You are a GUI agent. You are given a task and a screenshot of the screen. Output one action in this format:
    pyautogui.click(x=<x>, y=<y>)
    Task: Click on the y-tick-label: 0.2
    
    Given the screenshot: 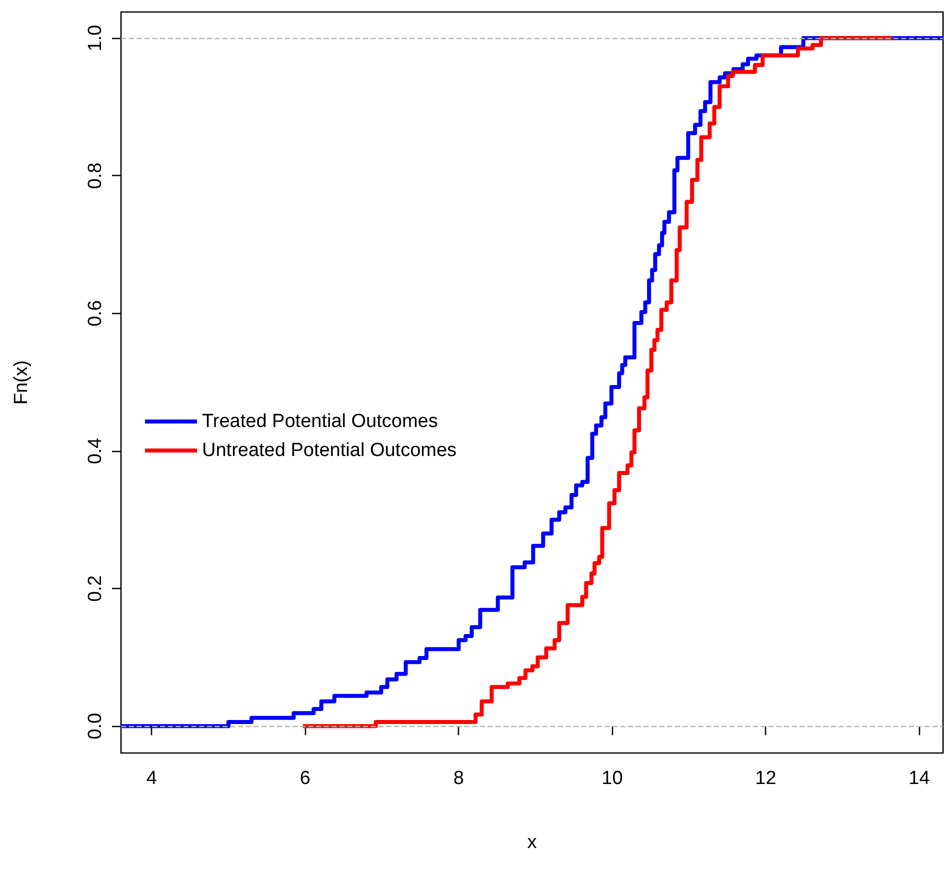 What is the action you would take?
    pyautogui.click(x=95, y=588)
    